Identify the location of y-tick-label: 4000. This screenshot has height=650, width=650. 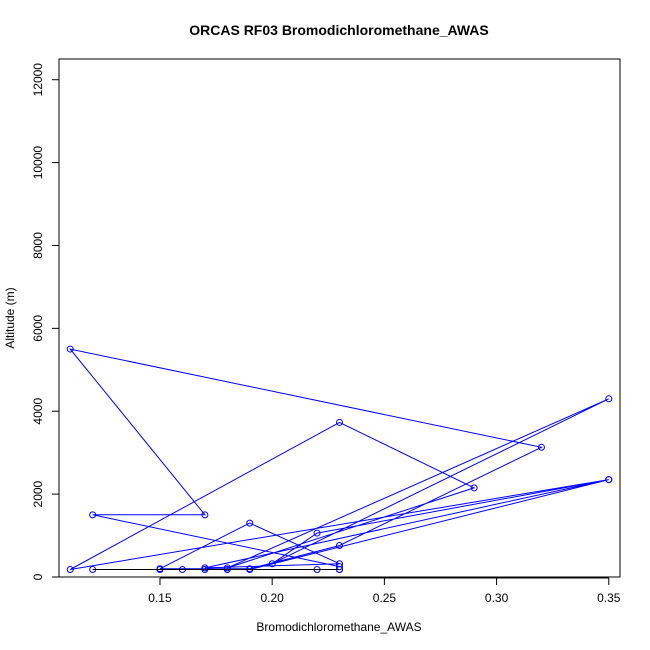
(38, 411).